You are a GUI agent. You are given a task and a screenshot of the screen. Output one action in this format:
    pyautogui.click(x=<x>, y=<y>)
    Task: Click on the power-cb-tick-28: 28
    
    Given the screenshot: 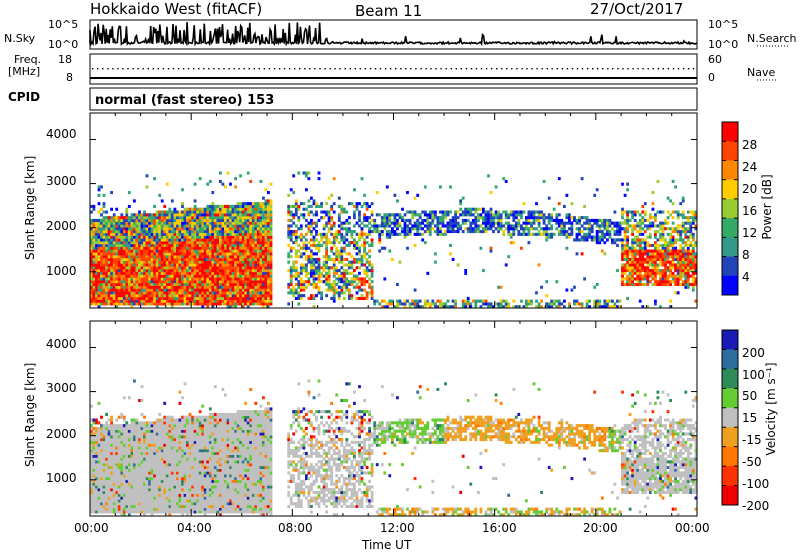 What is the action you would take?
    pyautogui.click(x=750, y=145)
    